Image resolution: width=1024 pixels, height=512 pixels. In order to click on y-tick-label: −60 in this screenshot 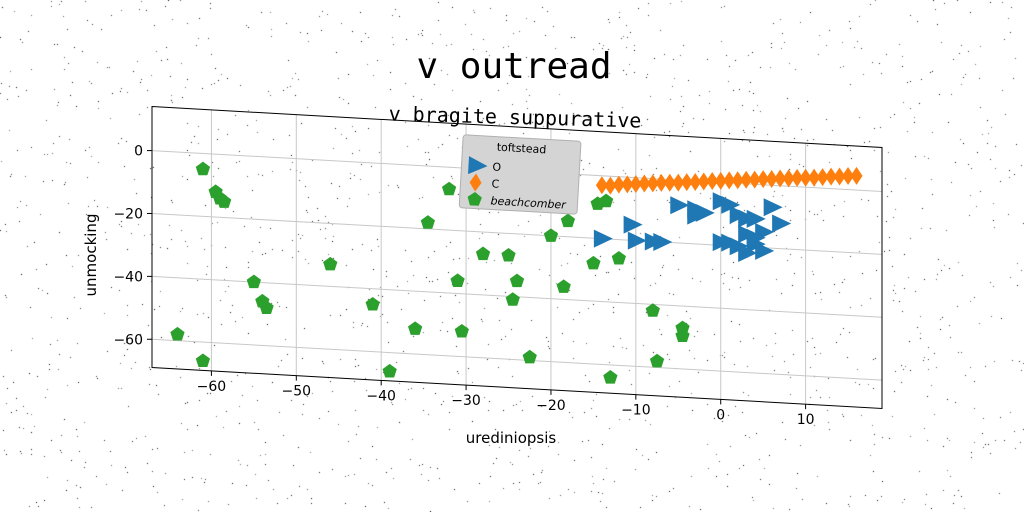, I will do `click(128, 340)`.